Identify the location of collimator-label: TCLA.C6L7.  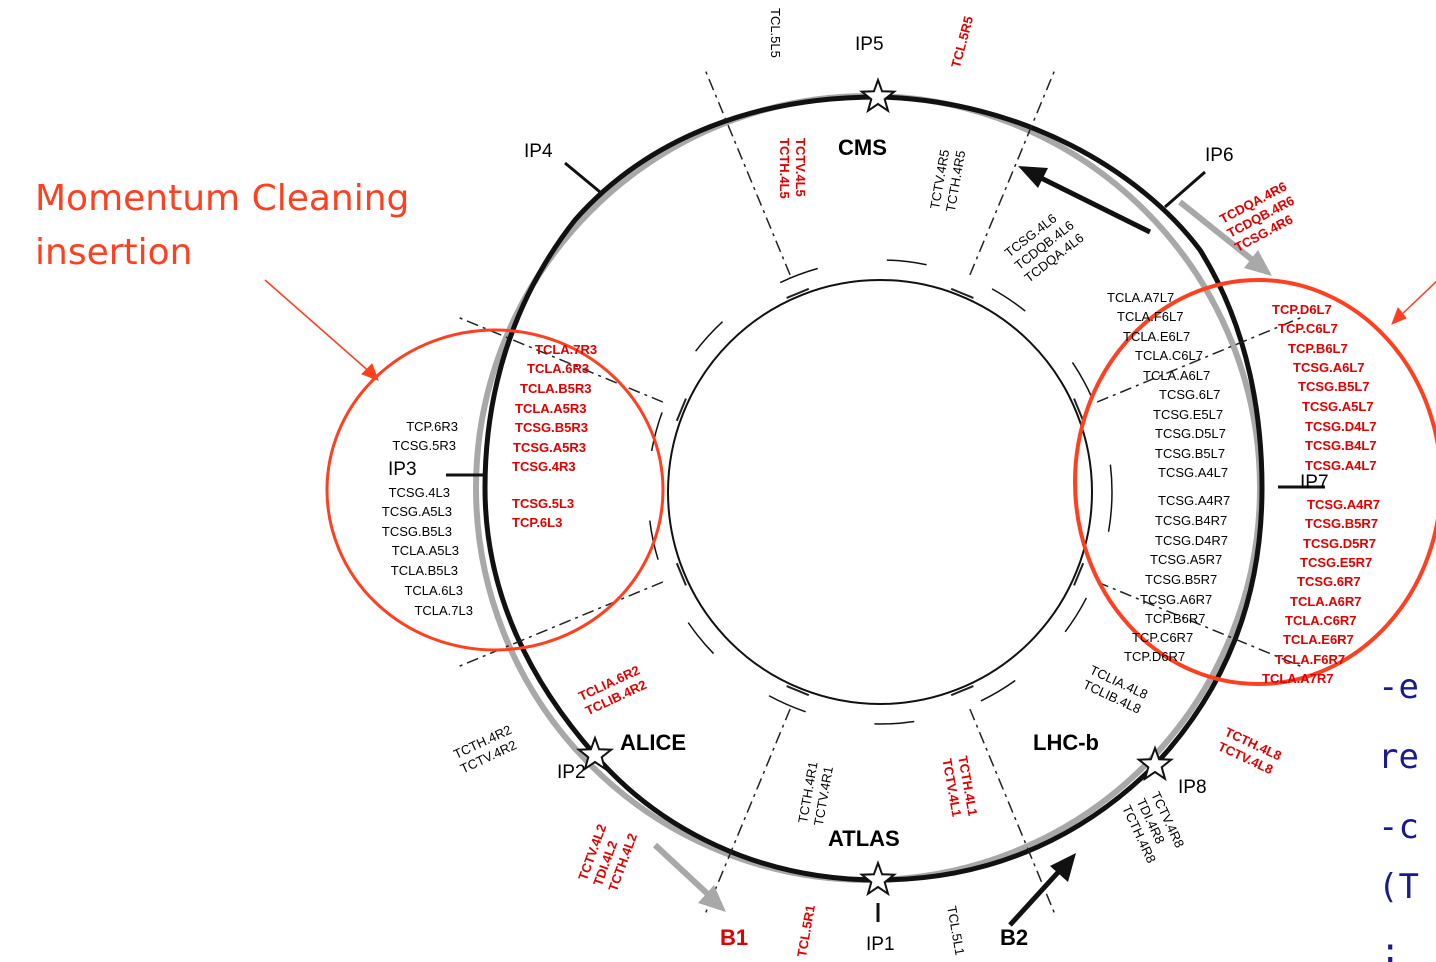
(1169, 355).